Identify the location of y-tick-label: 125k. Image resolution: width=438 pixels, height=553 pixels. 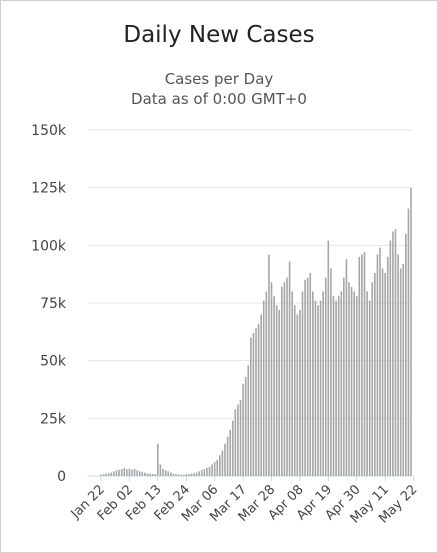
(49, 189).